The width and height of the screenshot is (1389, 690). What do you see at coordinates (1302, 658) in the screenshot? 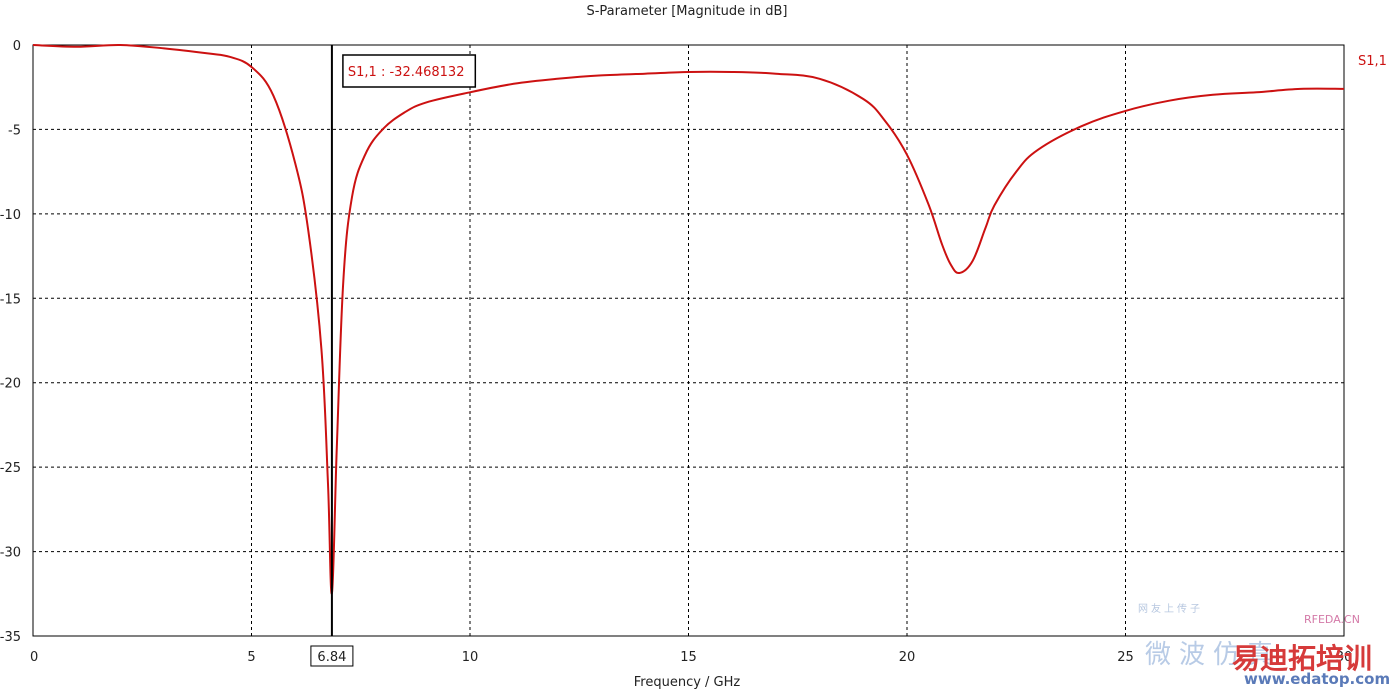
I see `watermark-chinese2: 易迪拓培训` at bounding box center [1302, 658].